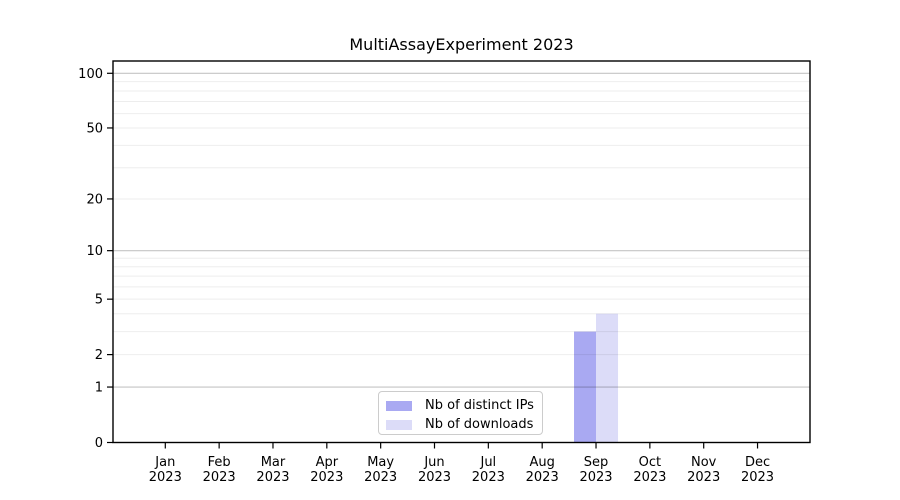 The image size is (900, 500). I want to click on x-tick-label-year-nov-2023: 2023, so click(703, 477).